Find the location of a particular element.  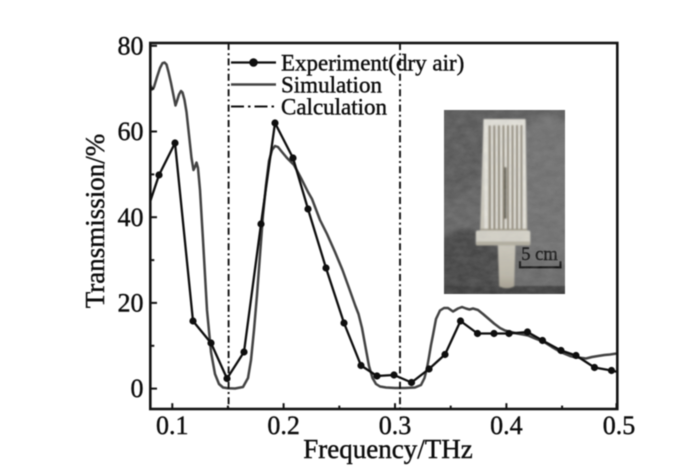

svg-text: 0.3 is located at coordinates (395, 425).